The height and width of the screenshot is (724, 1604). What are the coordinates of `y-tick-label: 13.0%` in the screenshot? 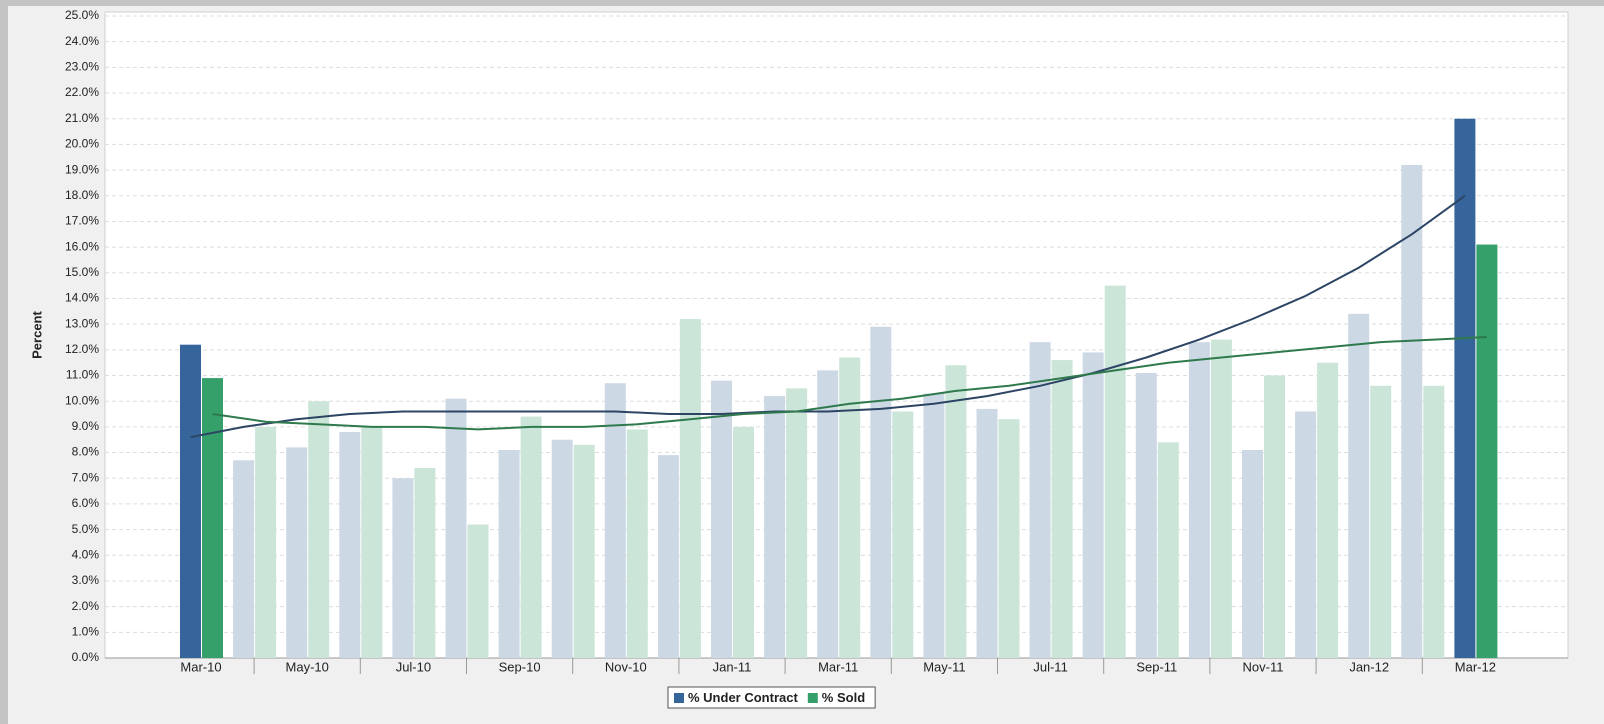 It's located at (82, 323).